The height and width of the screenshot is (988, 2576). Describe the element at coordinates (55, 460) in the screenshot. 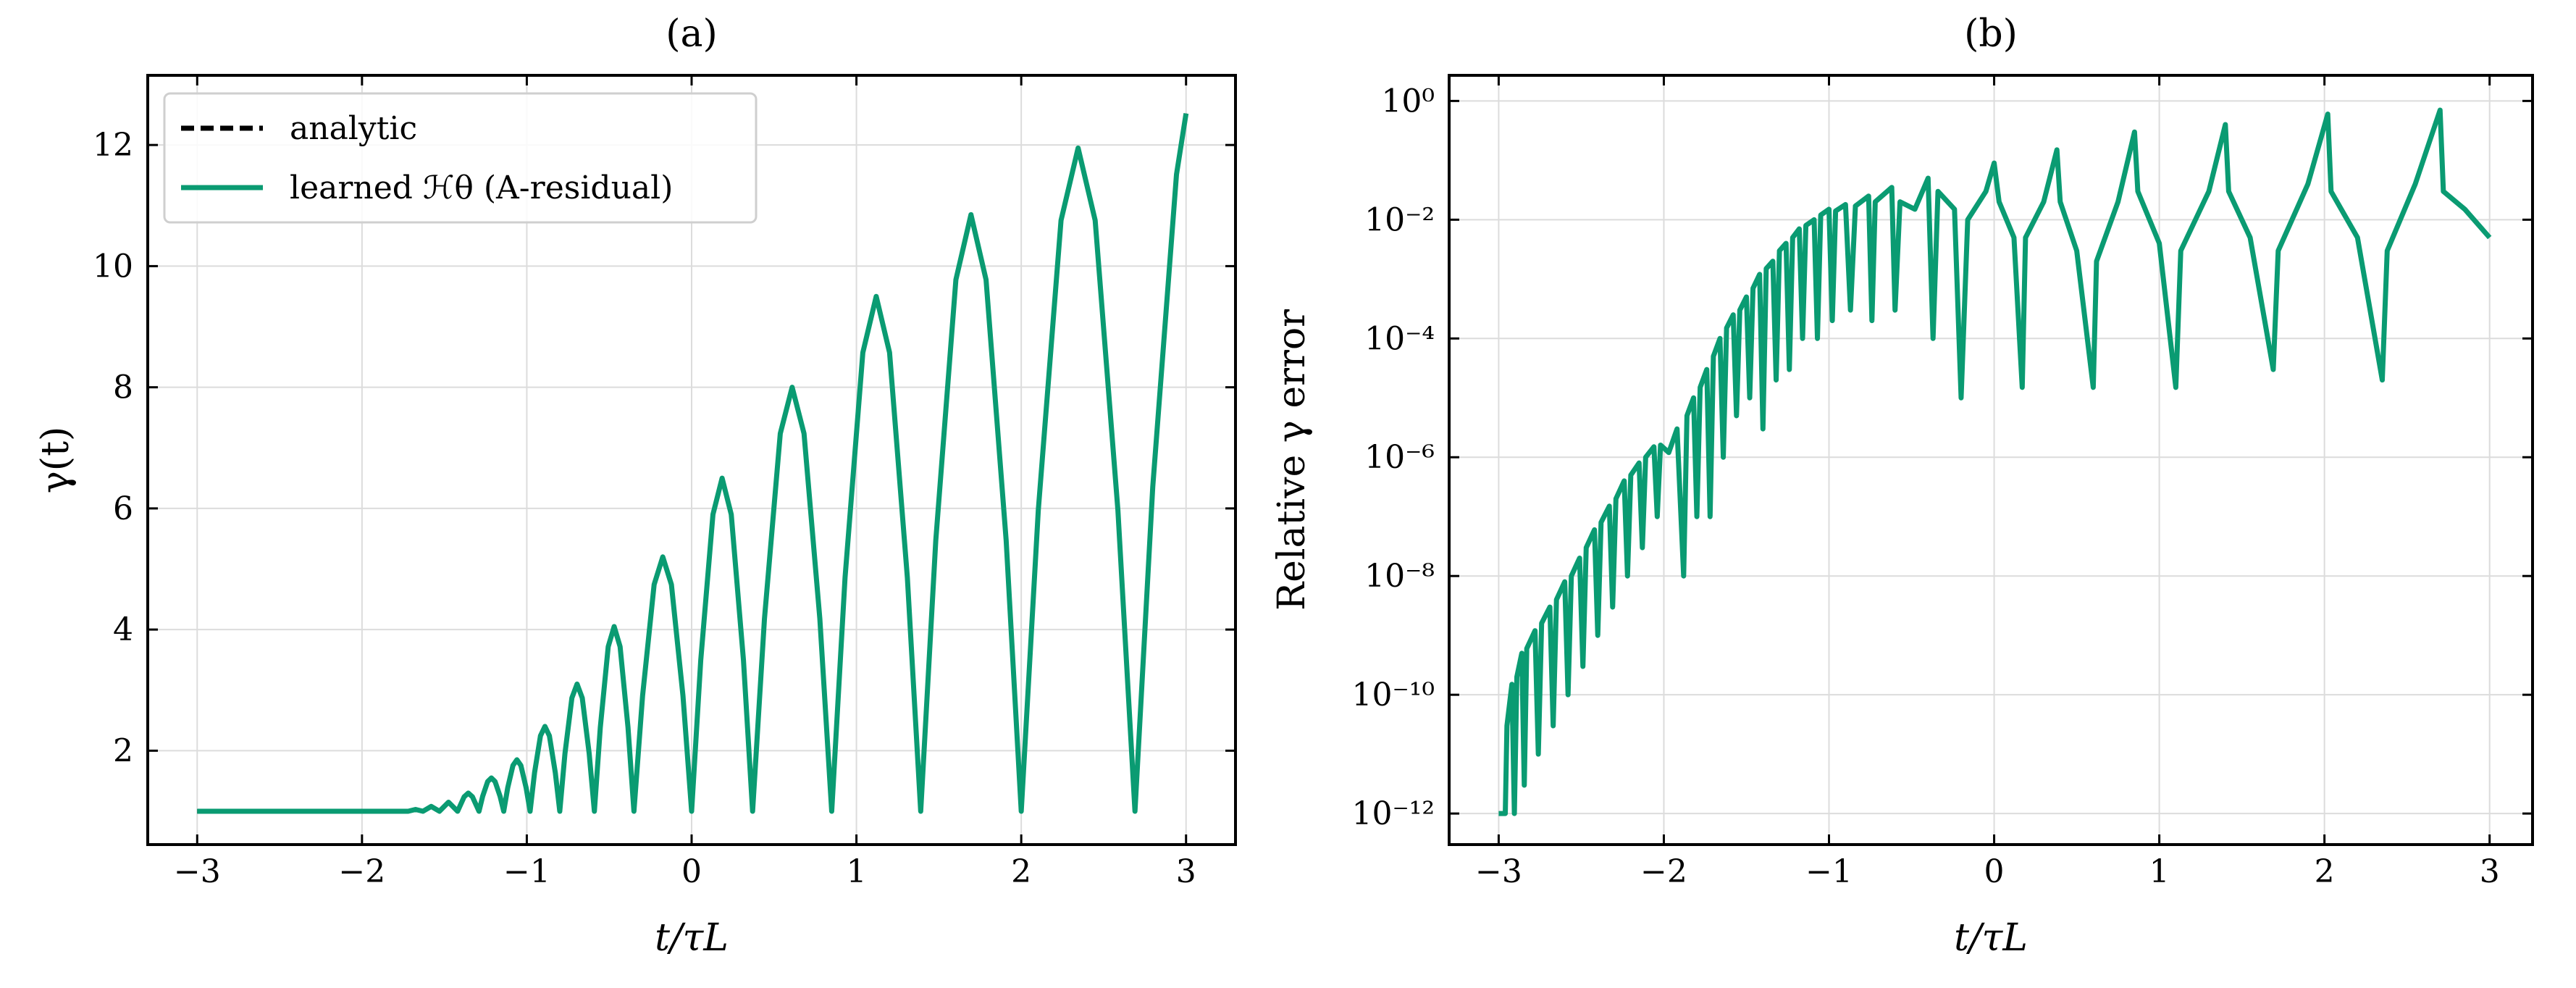

I see `y-axis-label: γ(t)` at that location.